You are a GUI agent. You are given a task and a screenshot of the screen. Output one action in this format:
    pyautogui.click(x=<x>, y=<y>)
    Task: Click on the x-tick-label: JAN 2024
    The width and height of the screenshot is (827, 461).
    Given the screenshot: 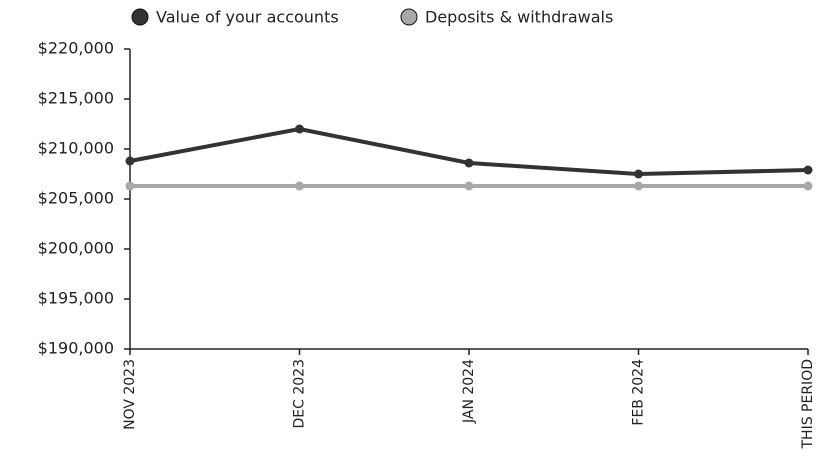 What is the action you would take?
    pyautogui.click(x=469, y=391)
    